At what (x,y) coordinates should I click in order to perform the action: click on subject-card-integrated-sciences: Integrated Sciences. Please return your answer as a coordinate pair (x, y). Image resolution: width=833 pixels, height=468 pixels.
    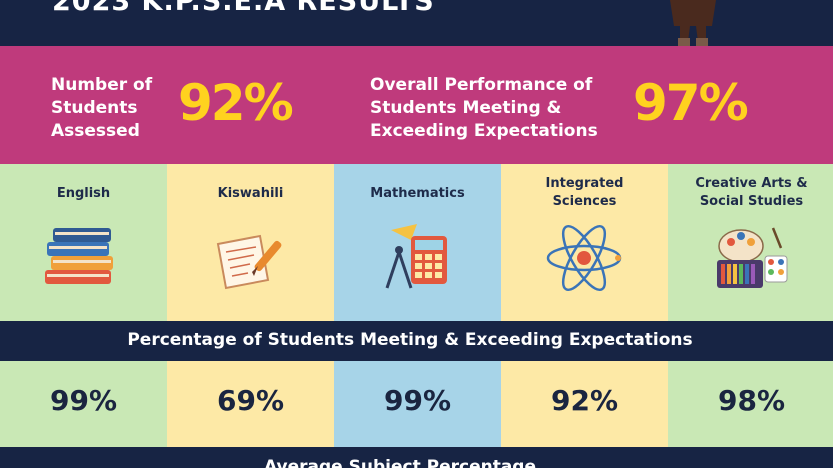
    Looking at the image, I should click on (584, 242).